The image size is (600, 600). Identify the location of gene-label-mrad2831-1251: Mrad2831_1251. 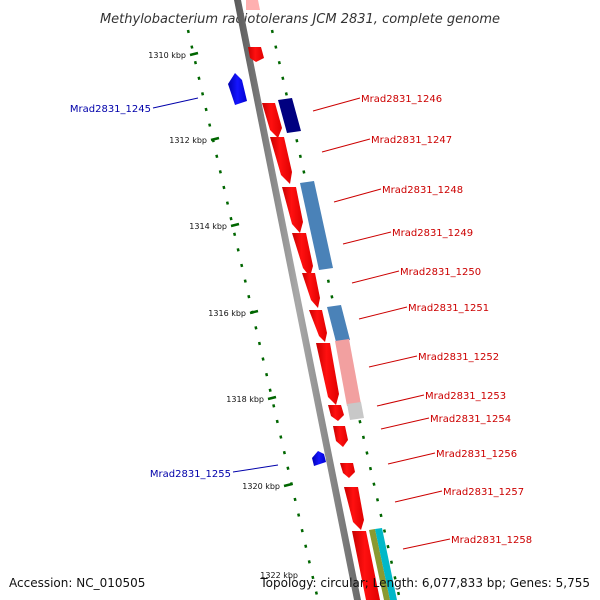
(448, 308).